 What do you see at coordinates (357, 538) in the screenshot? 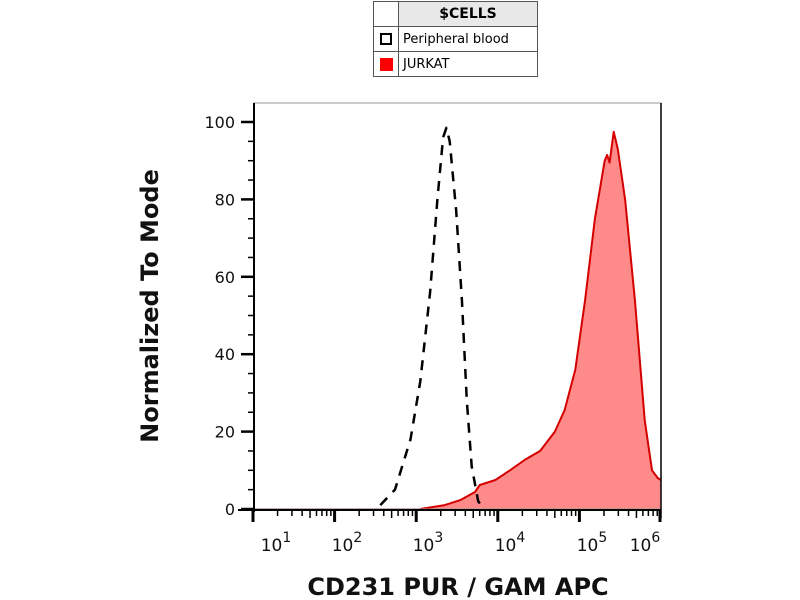
I see `x-tick-exponent: 2` at bounding box center [357, 538].